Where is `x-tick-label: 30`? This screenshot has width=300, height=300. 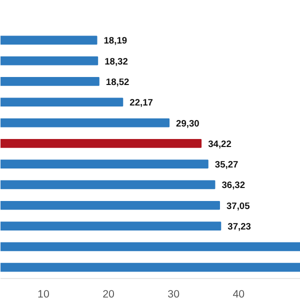
x-tick-label: 30 is located at coordinates (174, 294).